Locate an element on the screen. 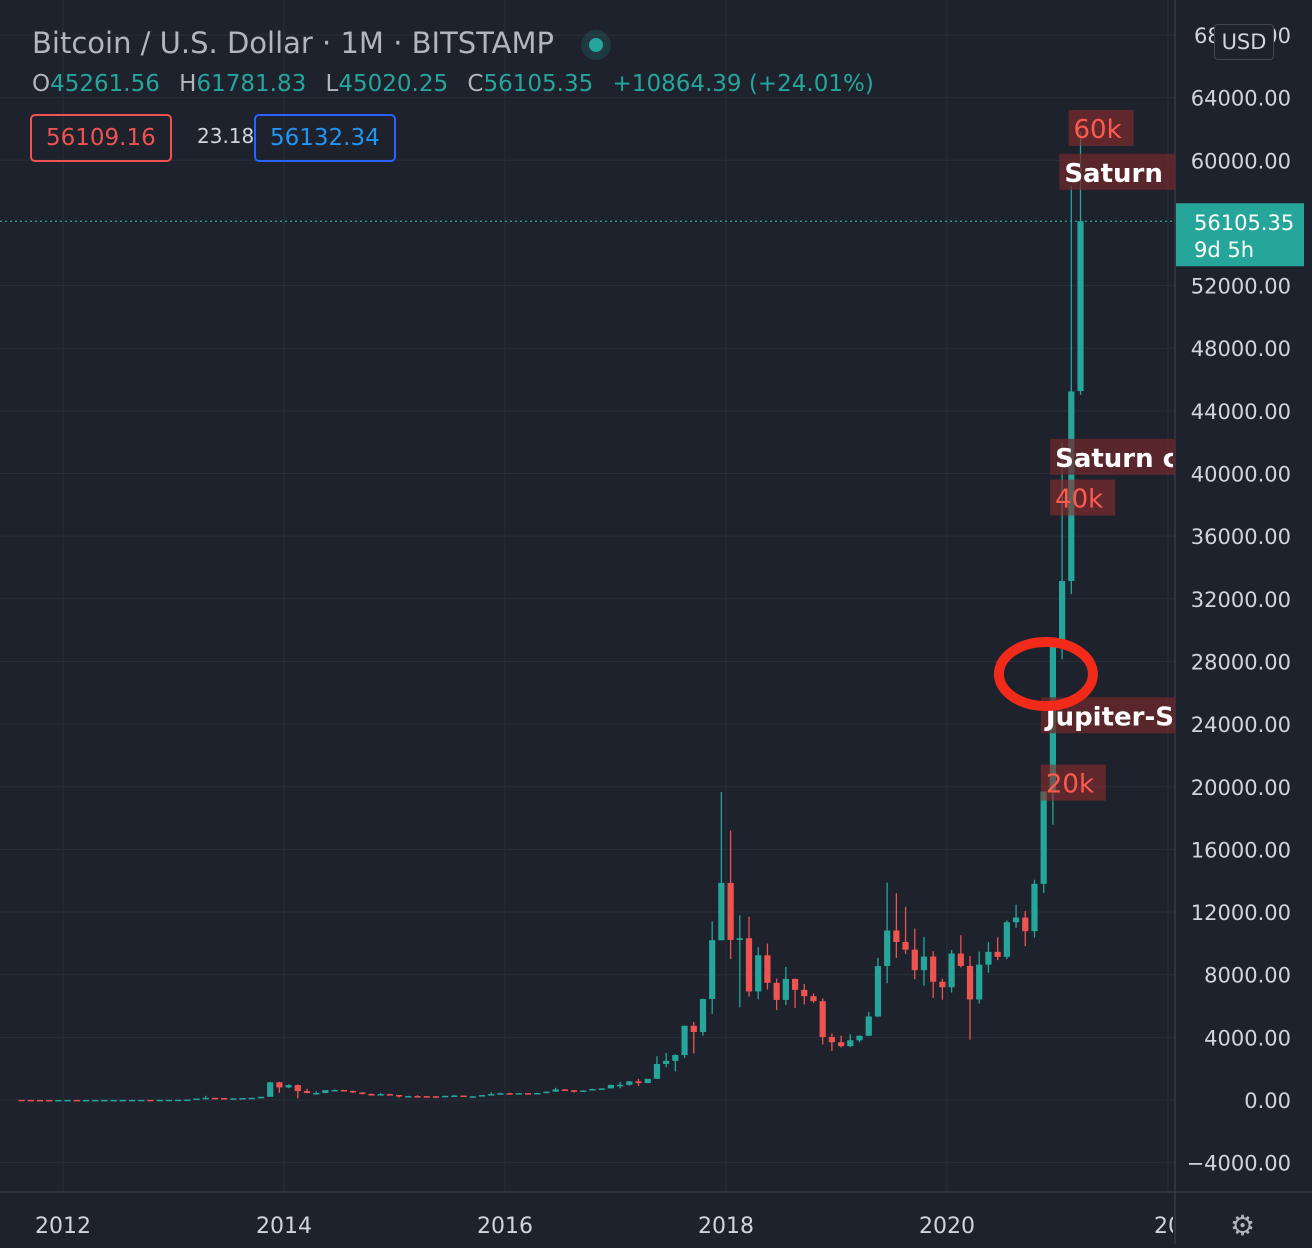 The image size is (1312, 1248). symbol-name: Bitcoin / U.S. Dollar is located at coordinates (172, 43).